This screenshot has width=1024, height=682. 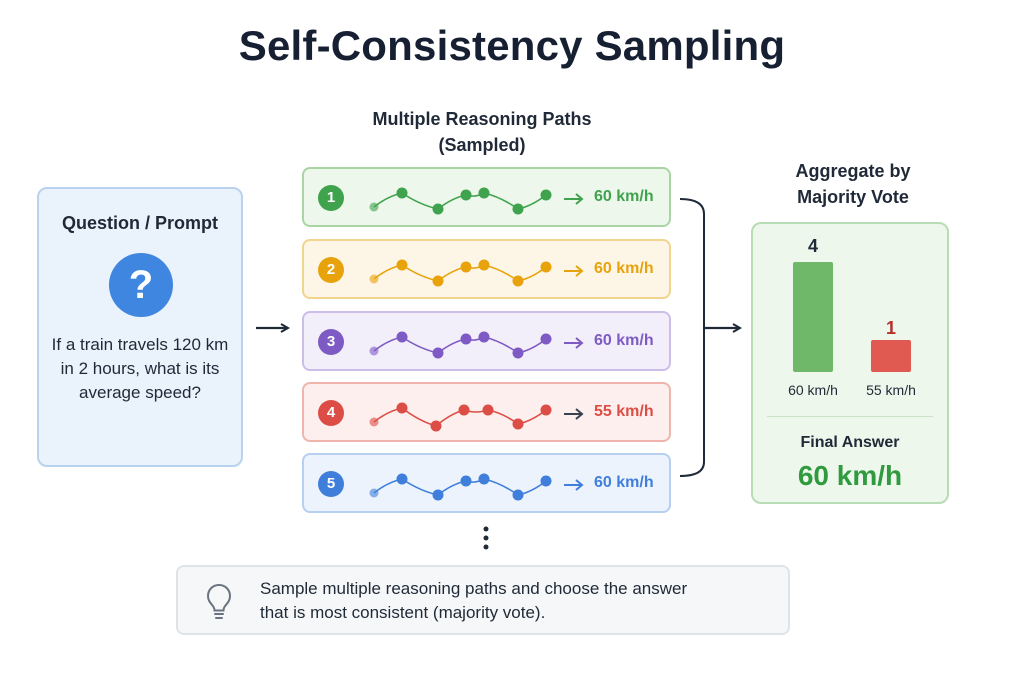 I want to click on reasoning-path-2: 2 60 km/h, so click(x=486, y=269).